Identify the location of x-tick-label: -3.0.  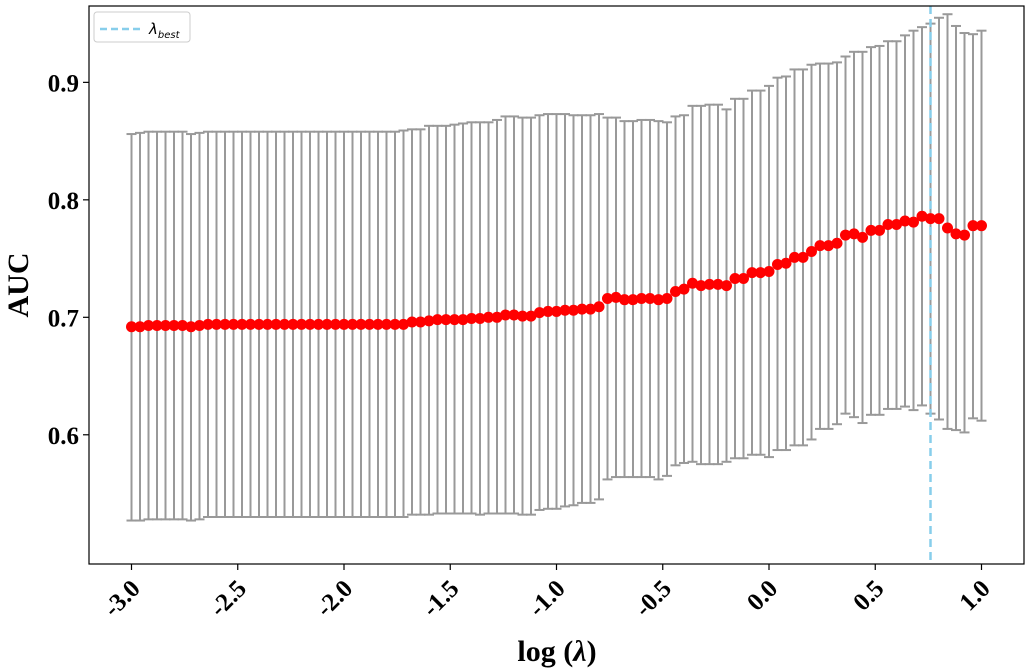
(122, 598).